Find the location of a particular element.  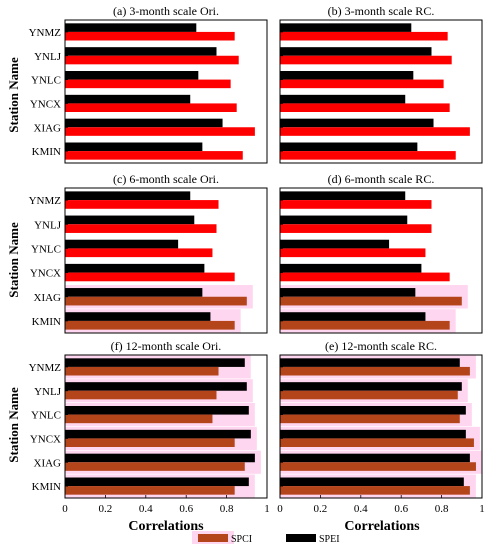

panel-2: (b) 3-month scale RC. is located at coordinates (381, 84).